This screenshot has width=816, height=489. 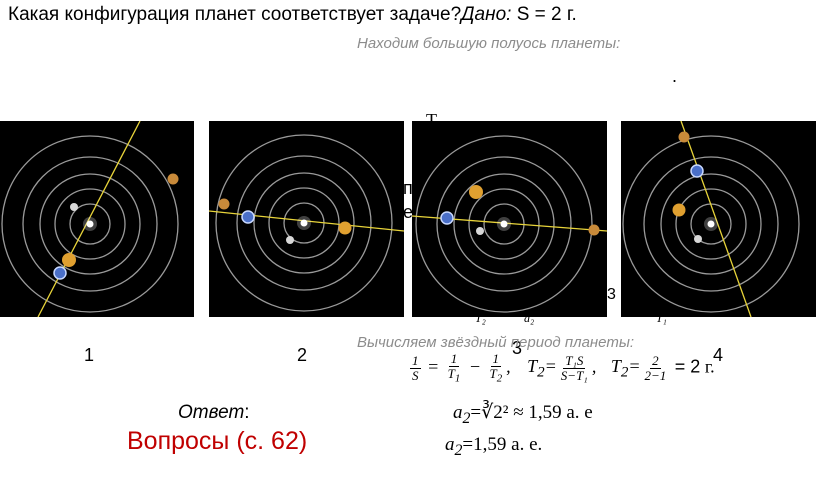 I want to click on partial-glyph-3: 3, so click(x=611, y=294).